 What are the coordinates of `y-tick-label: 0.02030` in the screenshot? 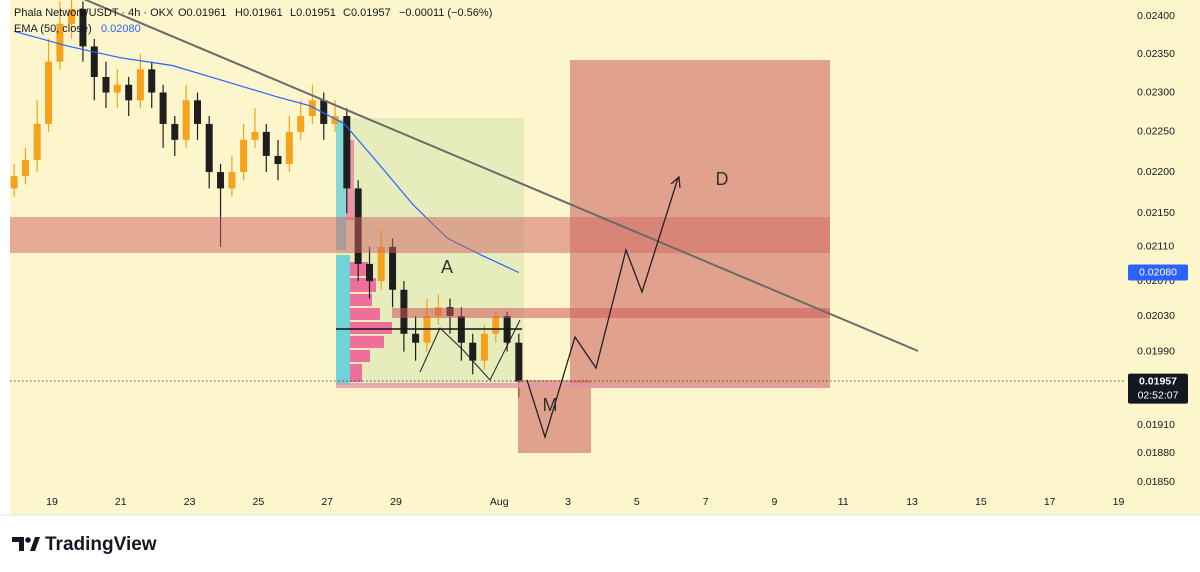 It's located at (1156, 316).